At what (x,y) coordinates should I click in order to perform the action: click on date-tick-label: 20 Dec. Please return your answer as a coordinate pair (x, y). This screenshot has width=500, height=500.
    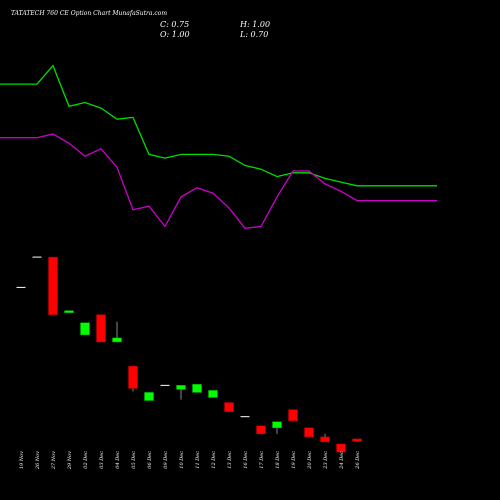
    Looking at the image, I should click on (310, 460).